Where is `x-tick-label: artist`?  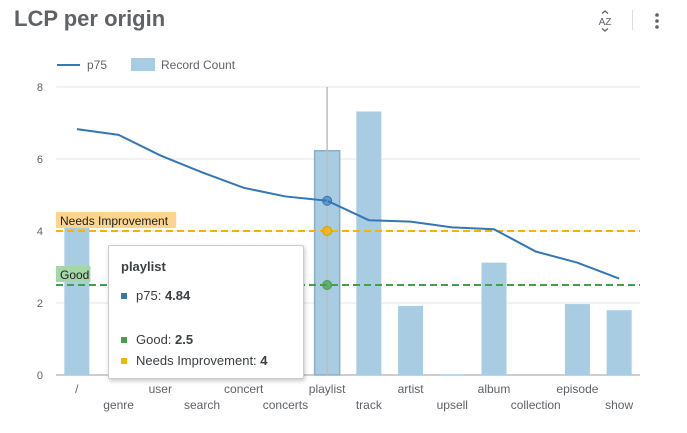
x-tick-label: artist is located at coordinates (411, 389).